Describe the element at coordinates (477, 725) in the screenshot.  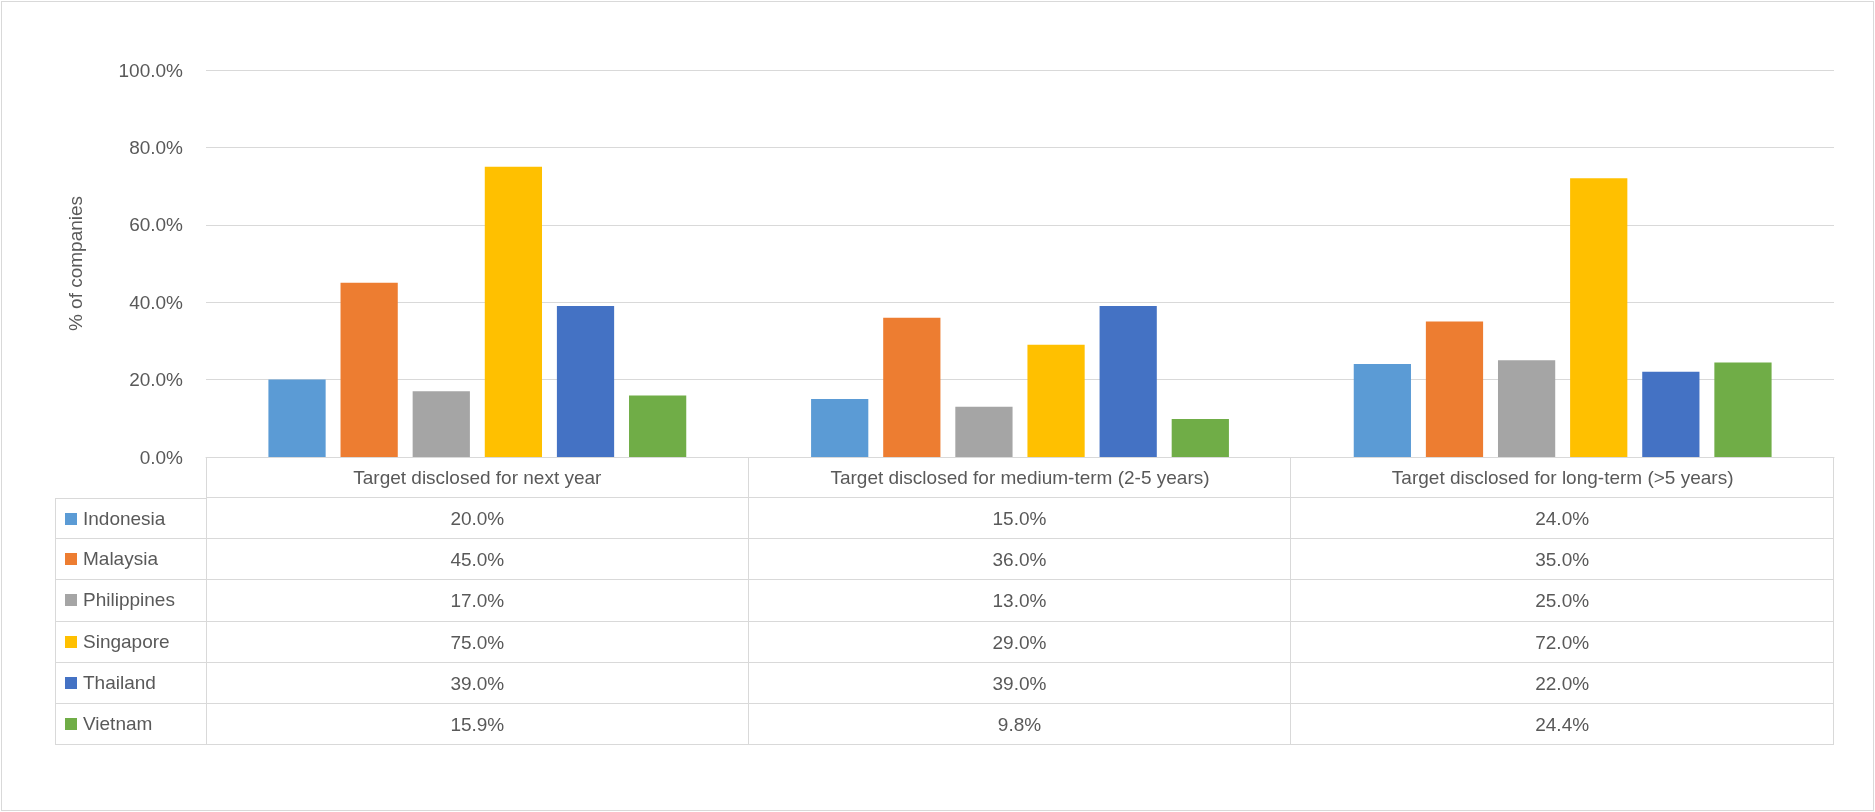
I see `data-label: 15.9%` at that location.